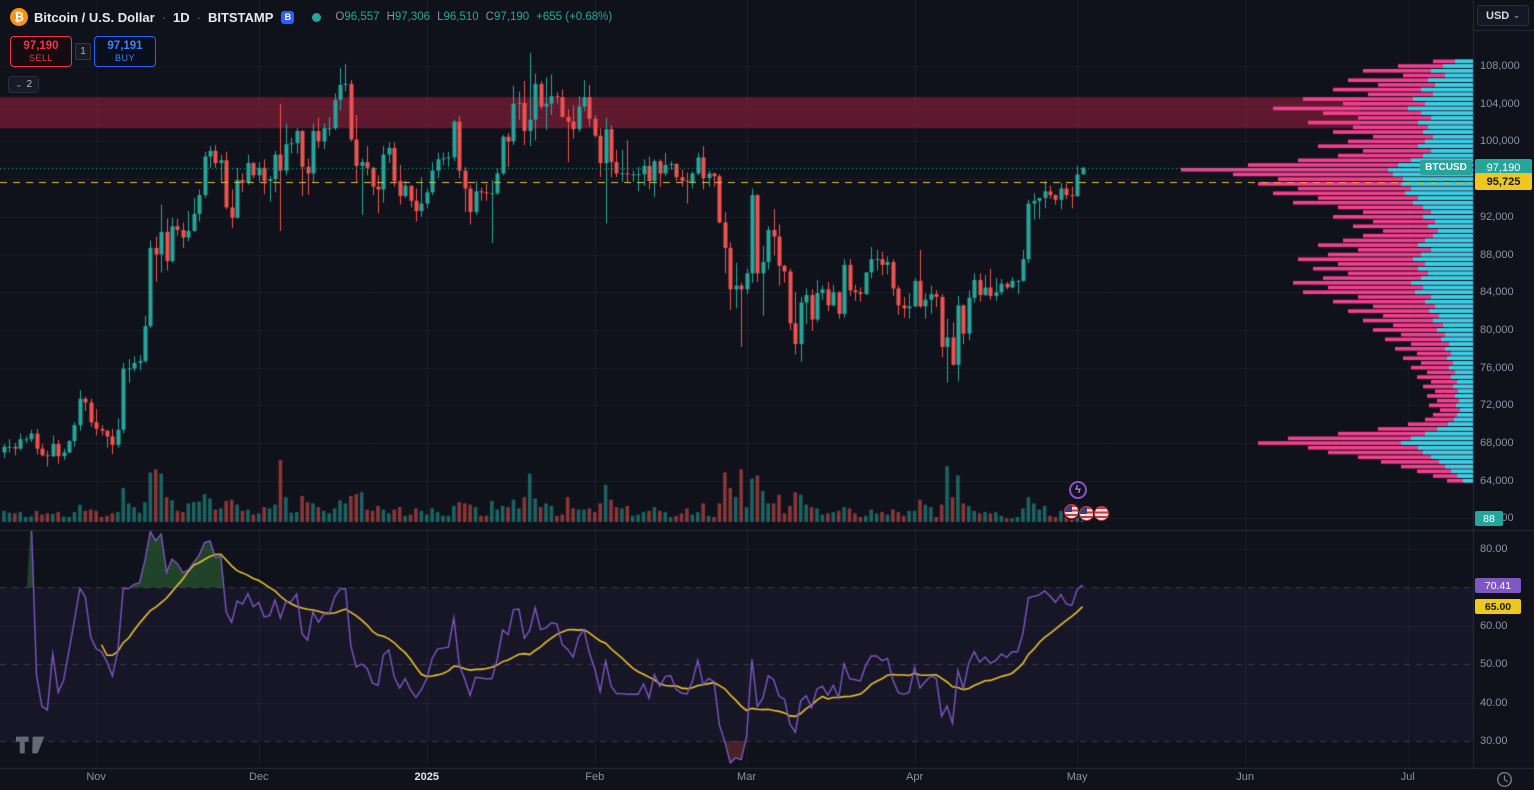 The width and height of the screenshot is (1534, 790). Describe the element at coordinates (124, 57) in the screenshot. I see `buy-label: BUY` at that location.